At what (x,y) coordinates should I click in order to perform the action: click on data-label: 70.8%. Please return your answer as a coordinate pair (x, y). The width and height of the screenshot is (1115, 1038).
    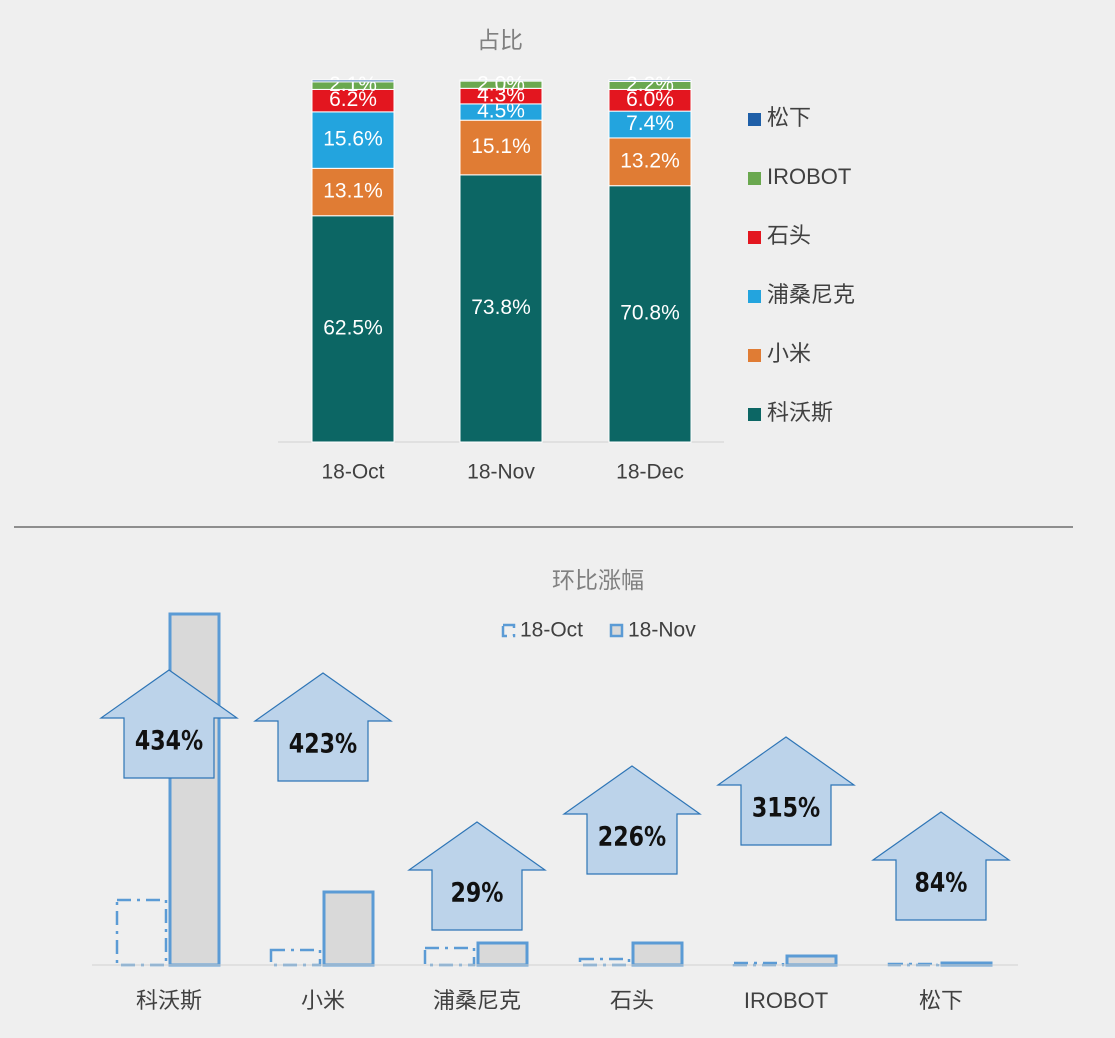
    Looking at the image, I should click on (650, 312).